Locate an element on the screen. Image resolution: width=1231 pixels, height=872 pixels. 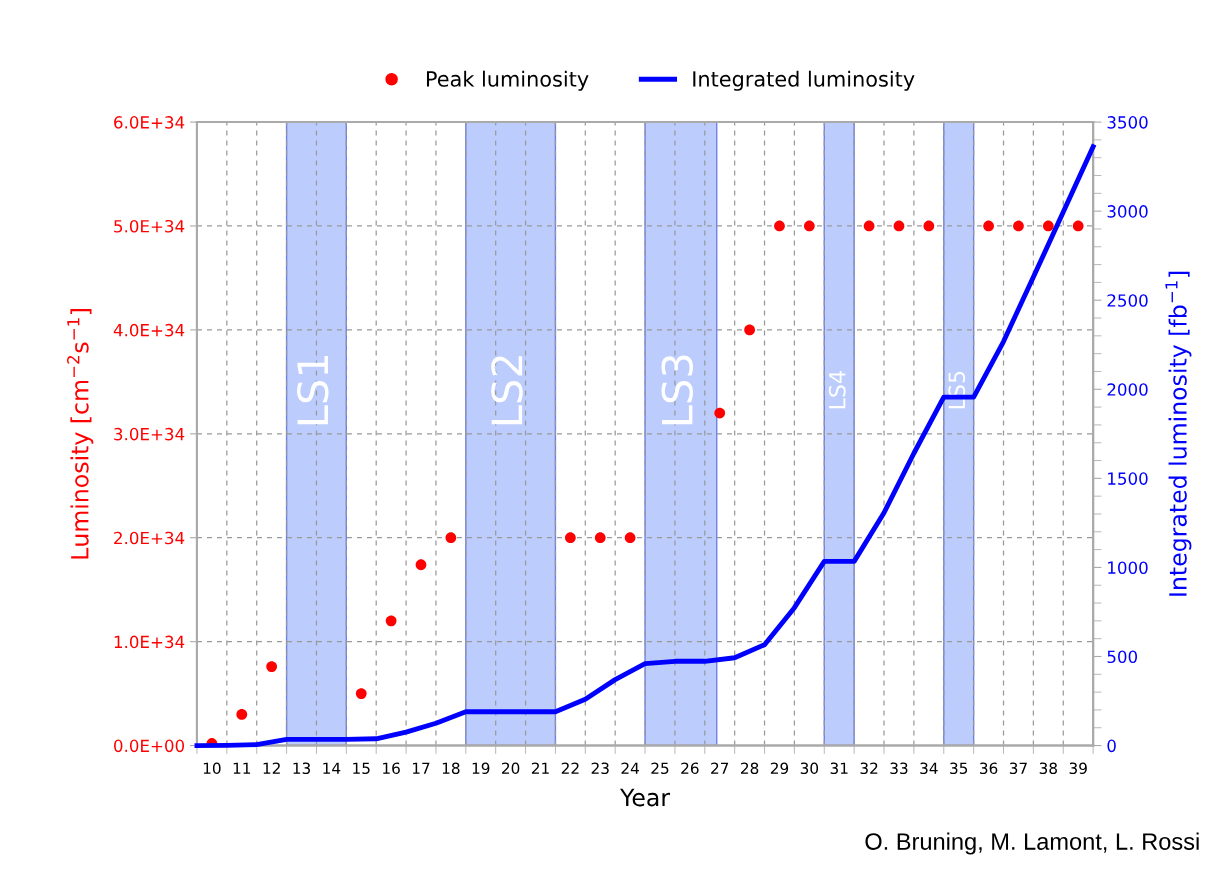
x-tick-label: 32 is located at coordinates (869, 768).